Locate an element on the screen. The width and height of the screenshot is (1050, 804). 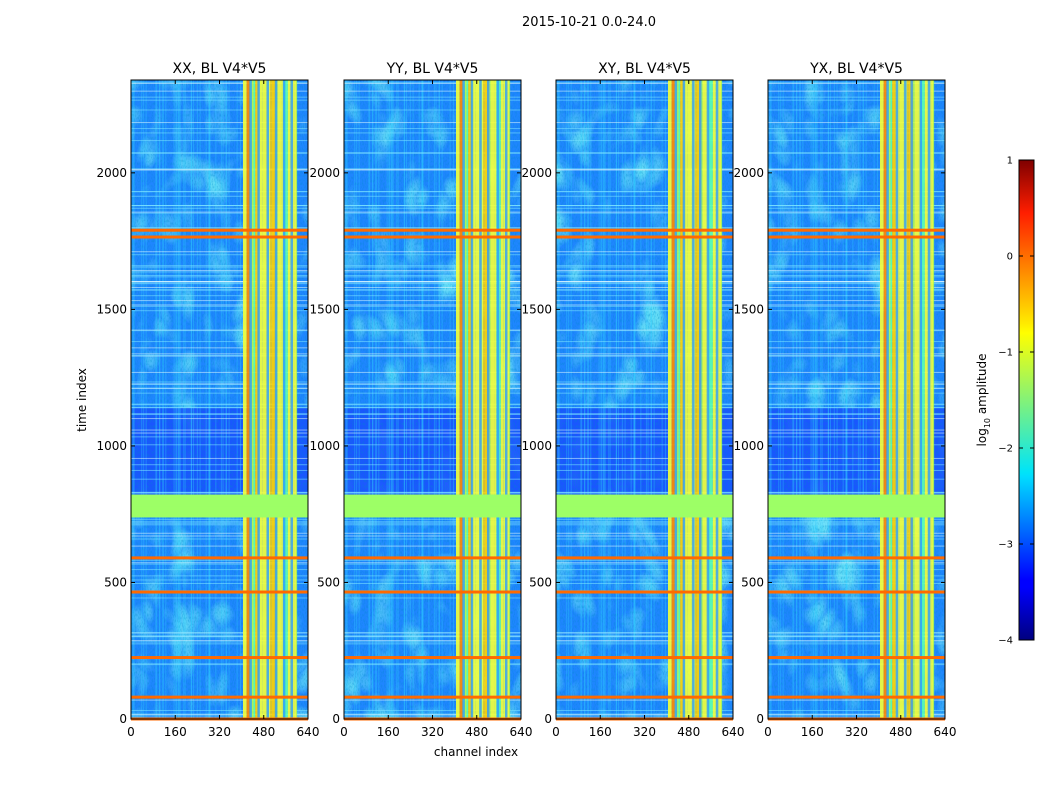
x-tick-label: 480 is located at coordinates (476, 732).